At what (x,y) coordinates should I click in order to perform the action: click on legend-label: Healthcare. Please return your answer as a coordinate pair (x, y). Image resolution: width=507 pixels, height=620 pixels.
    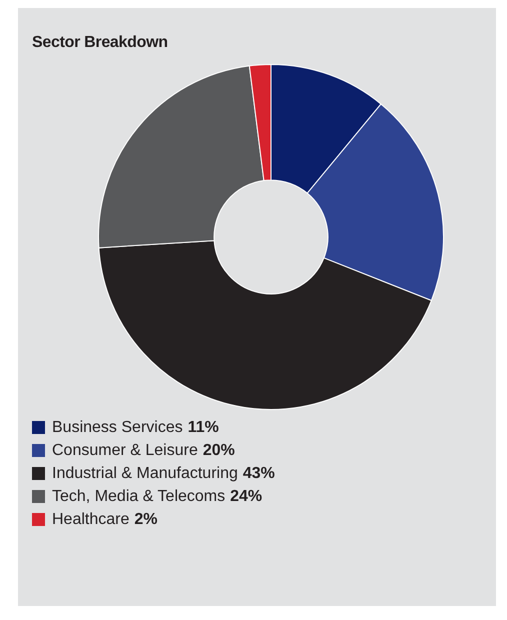
    Looking at the image, I should click on (91, 519).